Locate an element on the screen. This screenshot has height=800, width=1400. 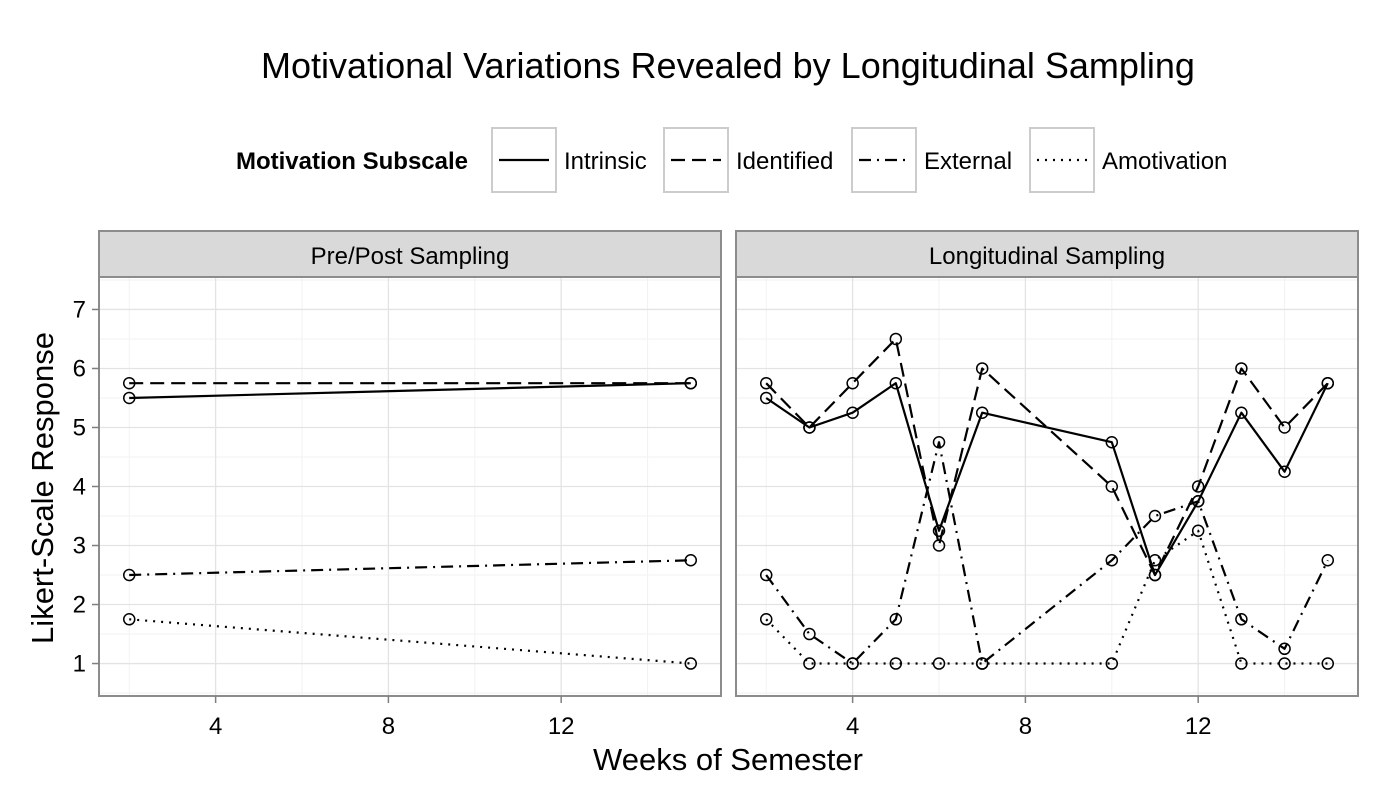
y-tick-label: 5 is located at coordinates (79, 427).